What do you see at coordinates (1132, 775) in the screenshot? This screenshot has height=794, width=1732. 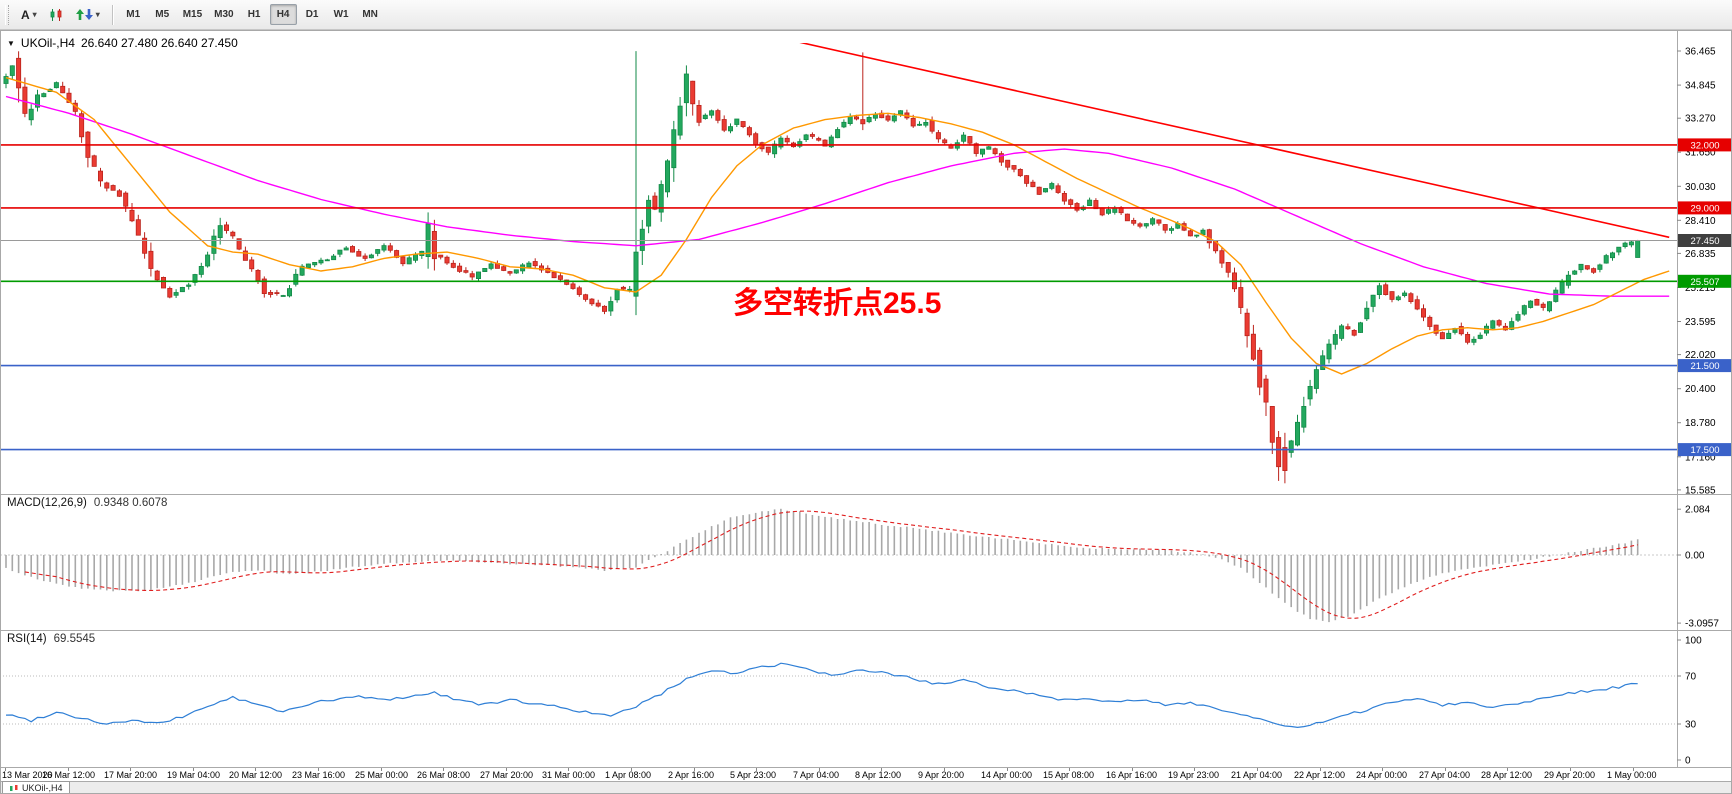 I see `time-axis-label: 16 Apr 16:00` at bounding box center [1132, 775].